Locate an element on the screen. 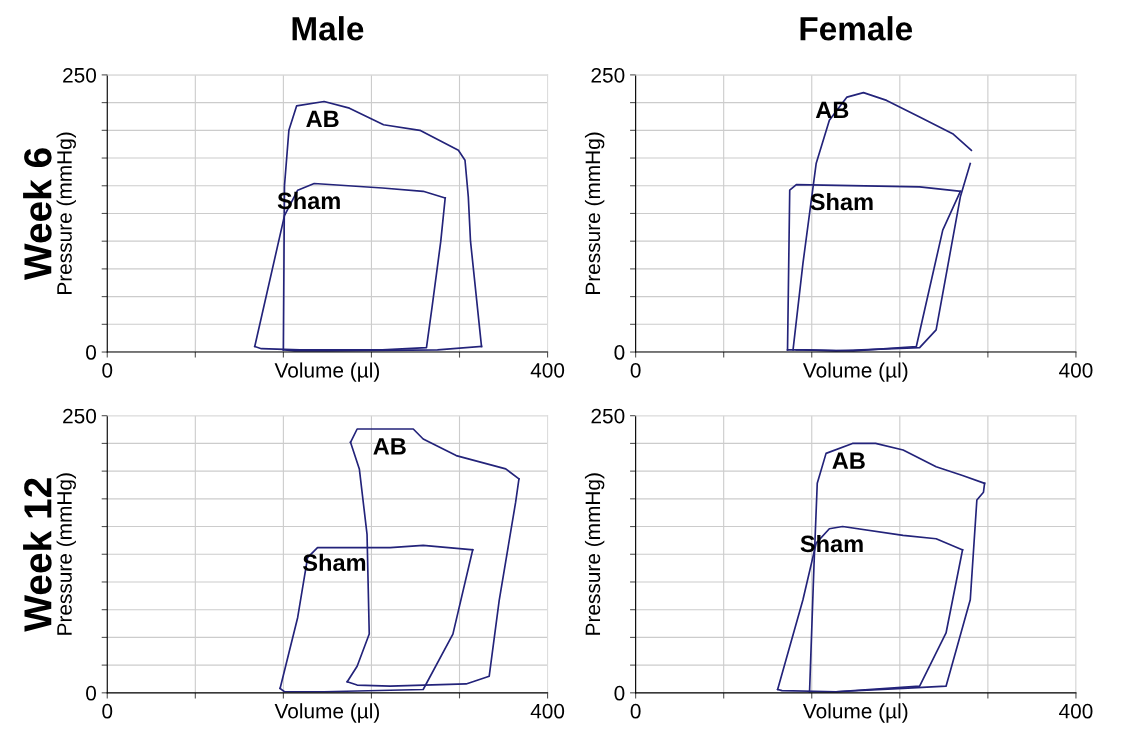  text: Week 6 is located at coordinates (37, 214).